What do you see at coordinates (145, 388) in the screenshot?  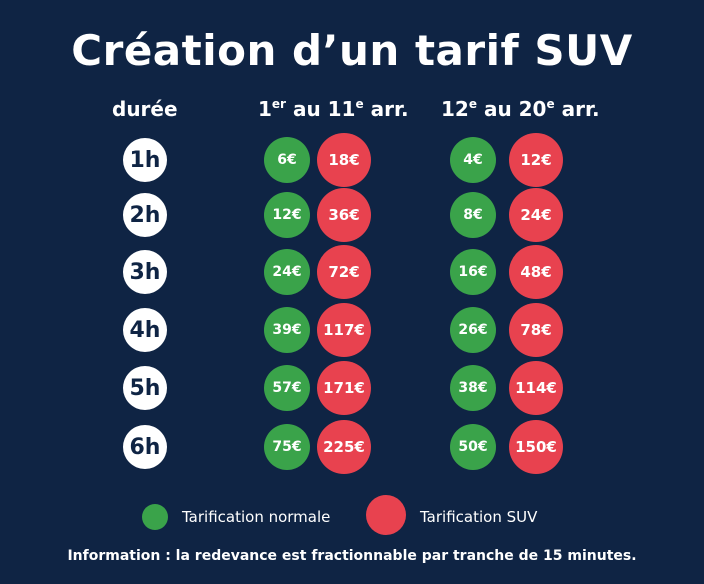 I see `duration-badge: 5h` at bounding box center [145, 388].